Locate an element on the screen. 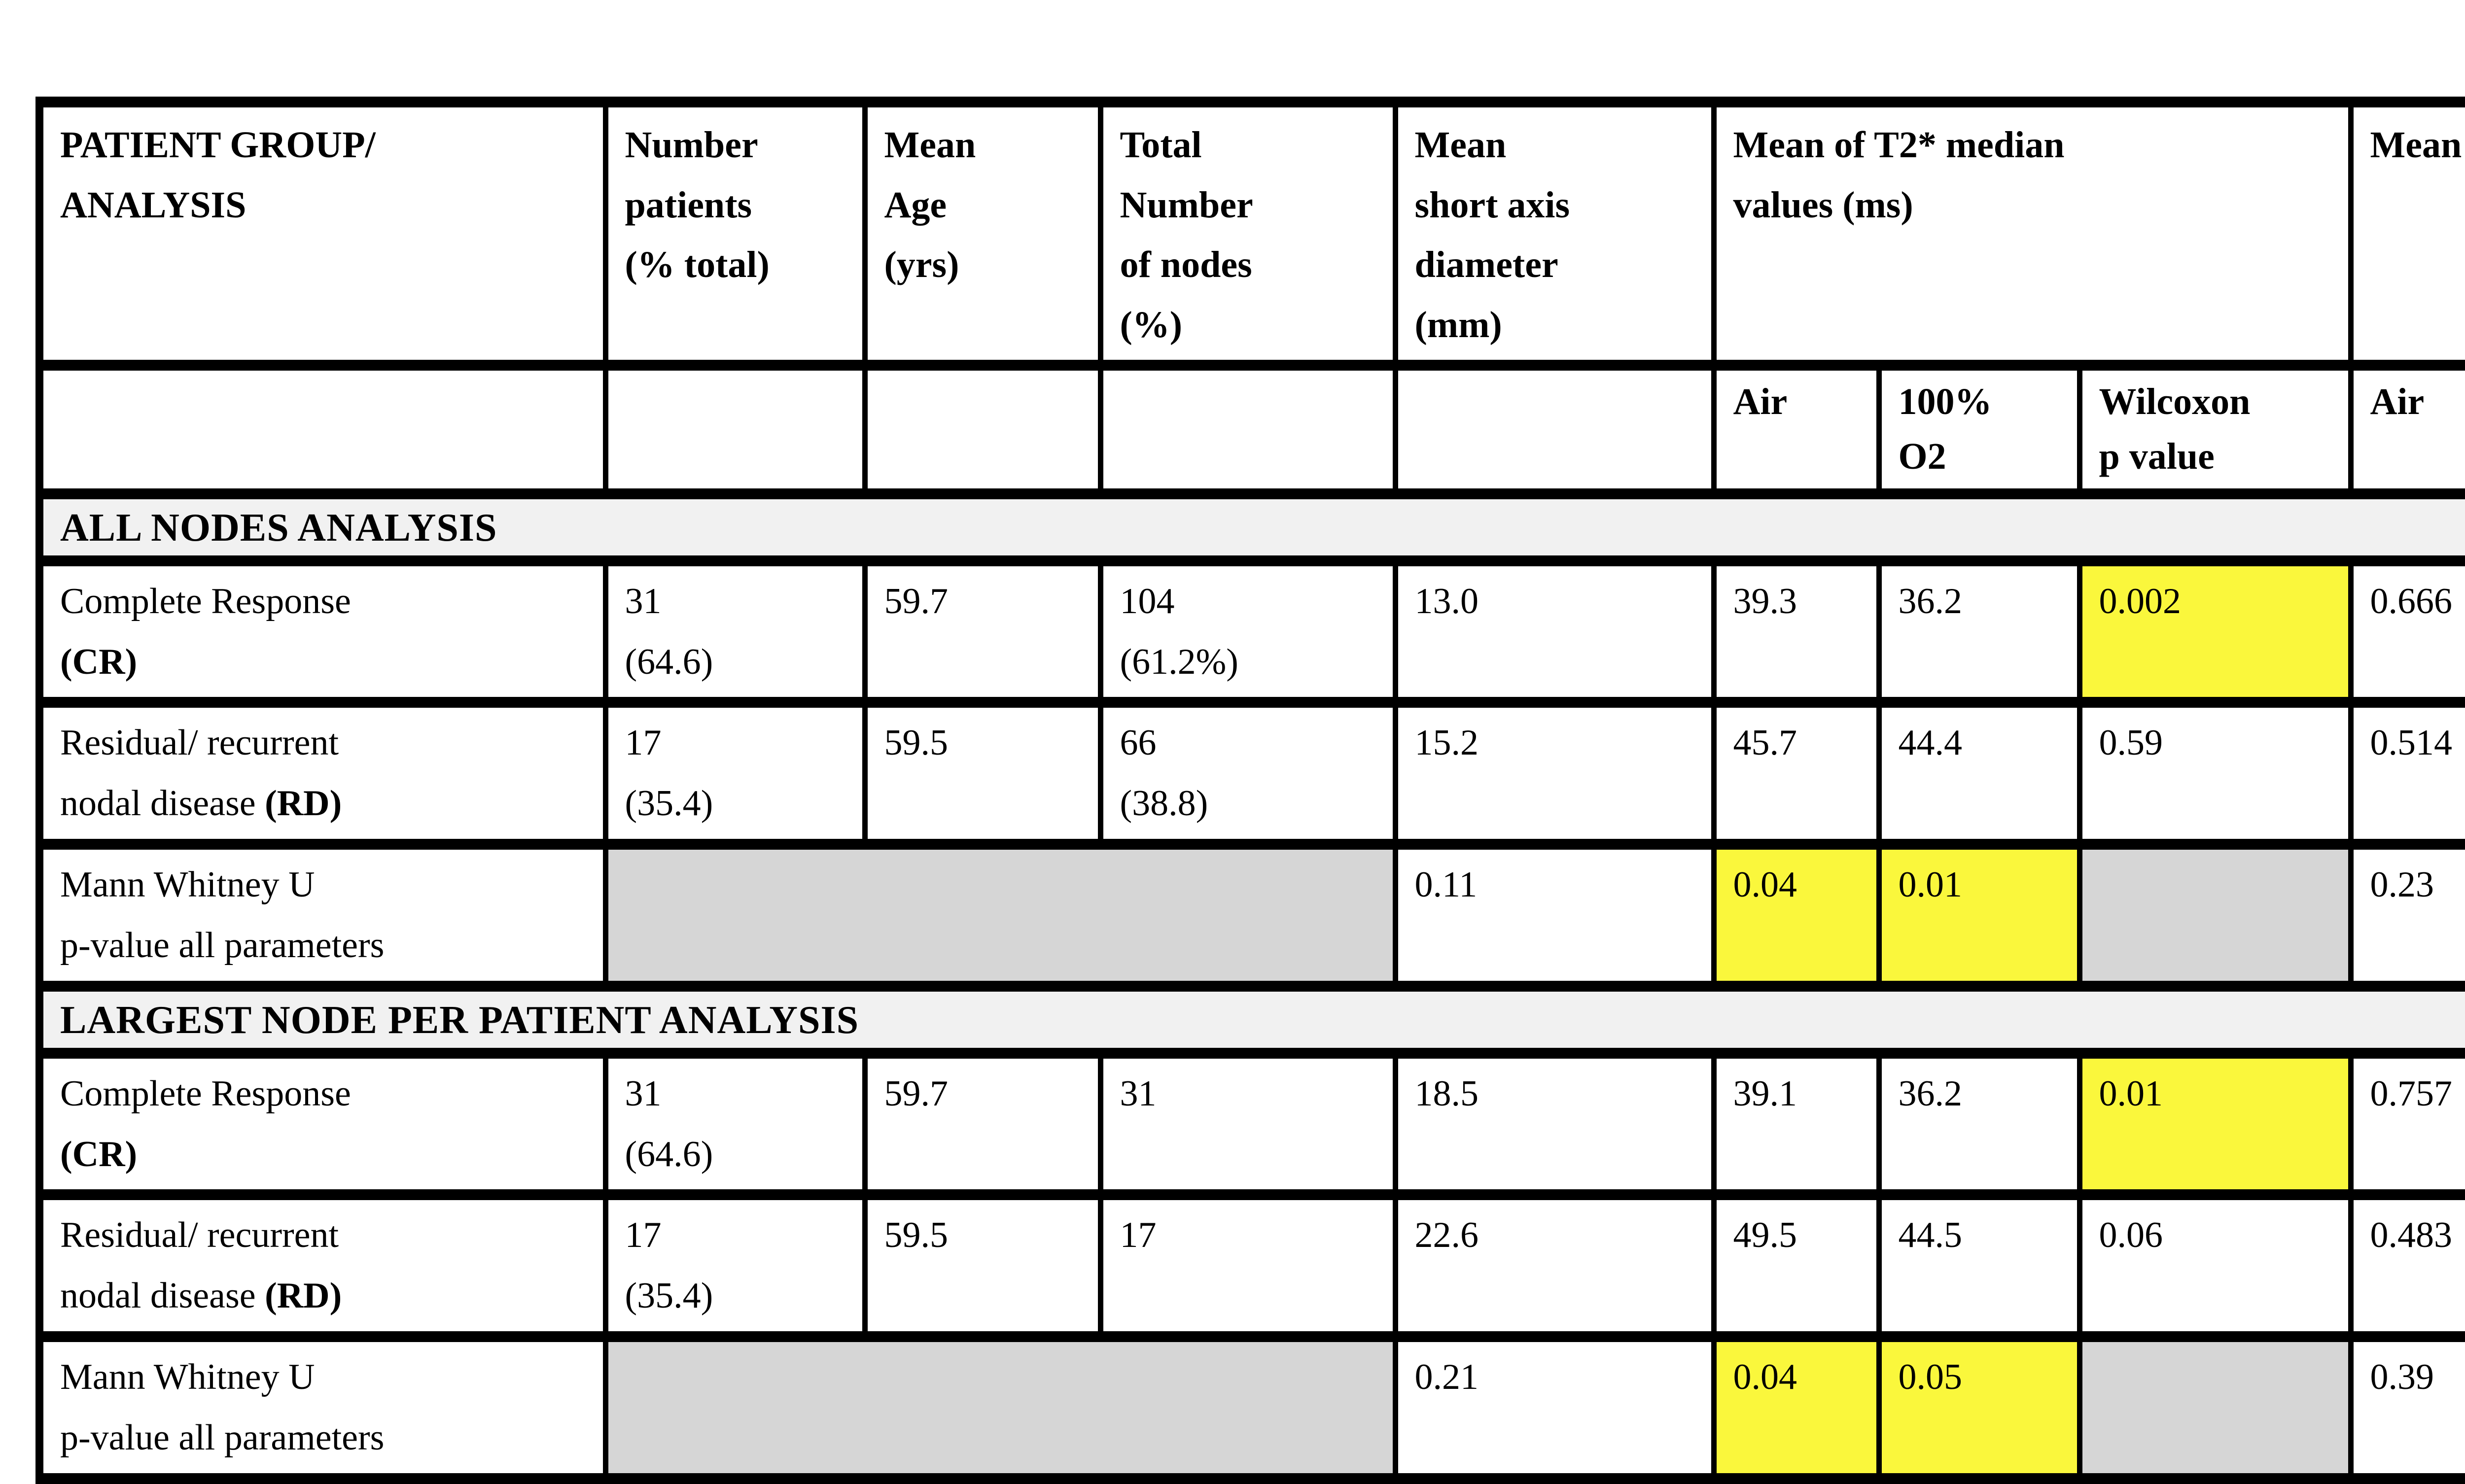 Image resolution: width=2465 pixels, height=1484 pixels. cell-mw2-label: Mann Whitney U p-value all parameters is located at coordinates (322, 1407).